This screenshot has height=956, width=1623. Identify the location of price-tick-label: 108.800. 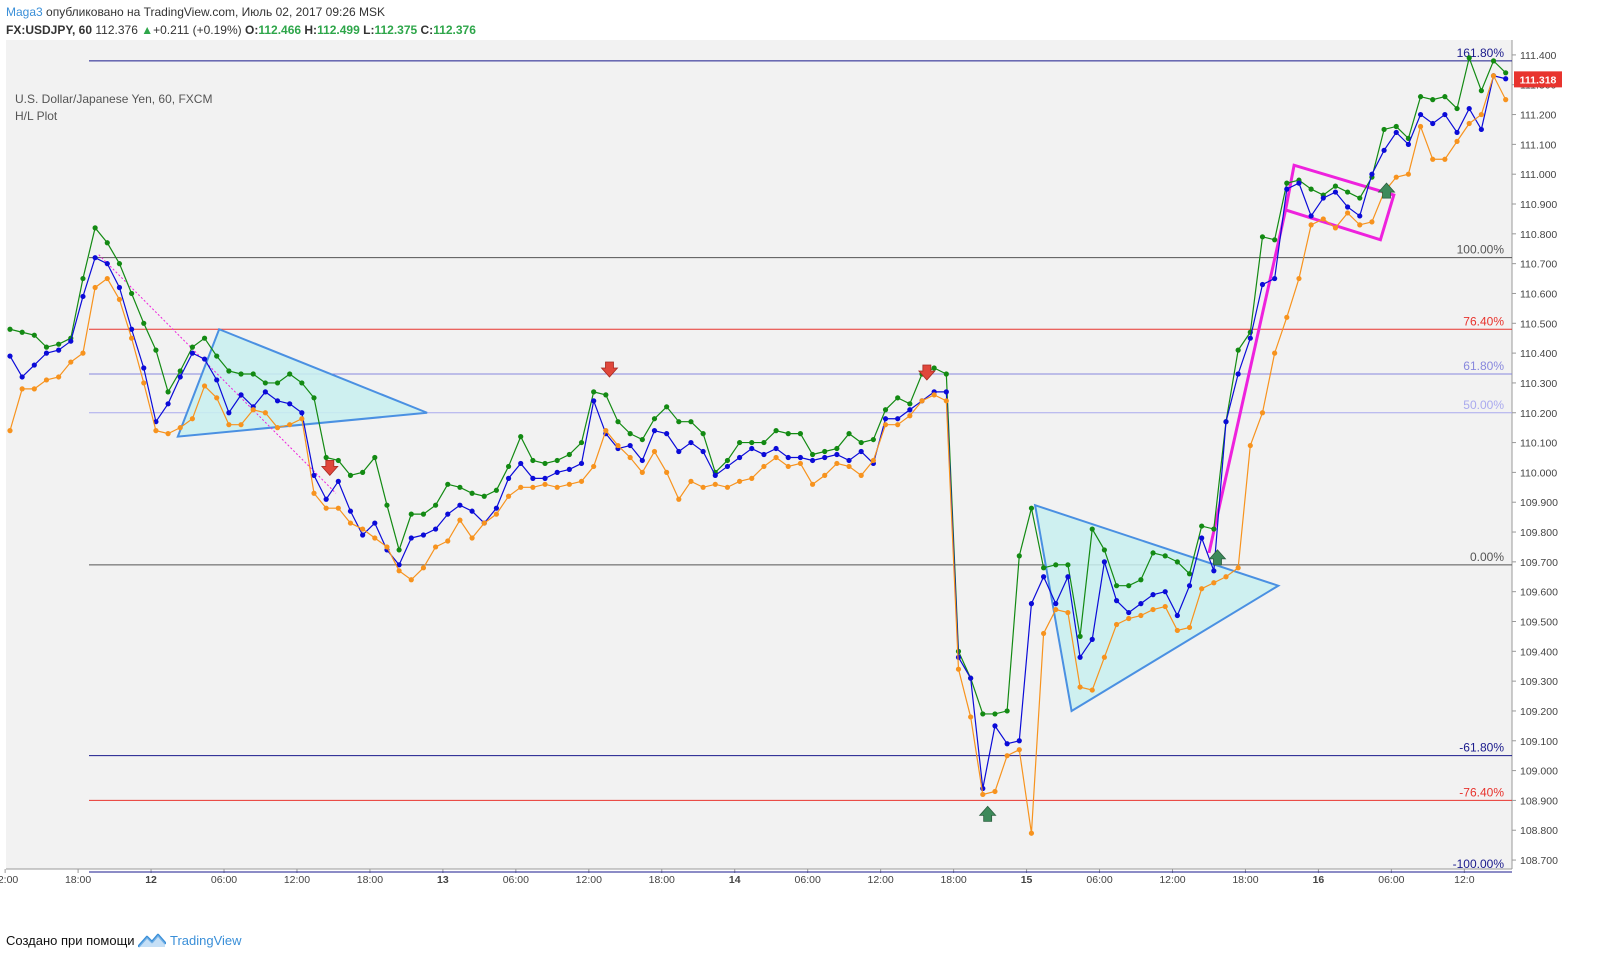
(1539, 831).